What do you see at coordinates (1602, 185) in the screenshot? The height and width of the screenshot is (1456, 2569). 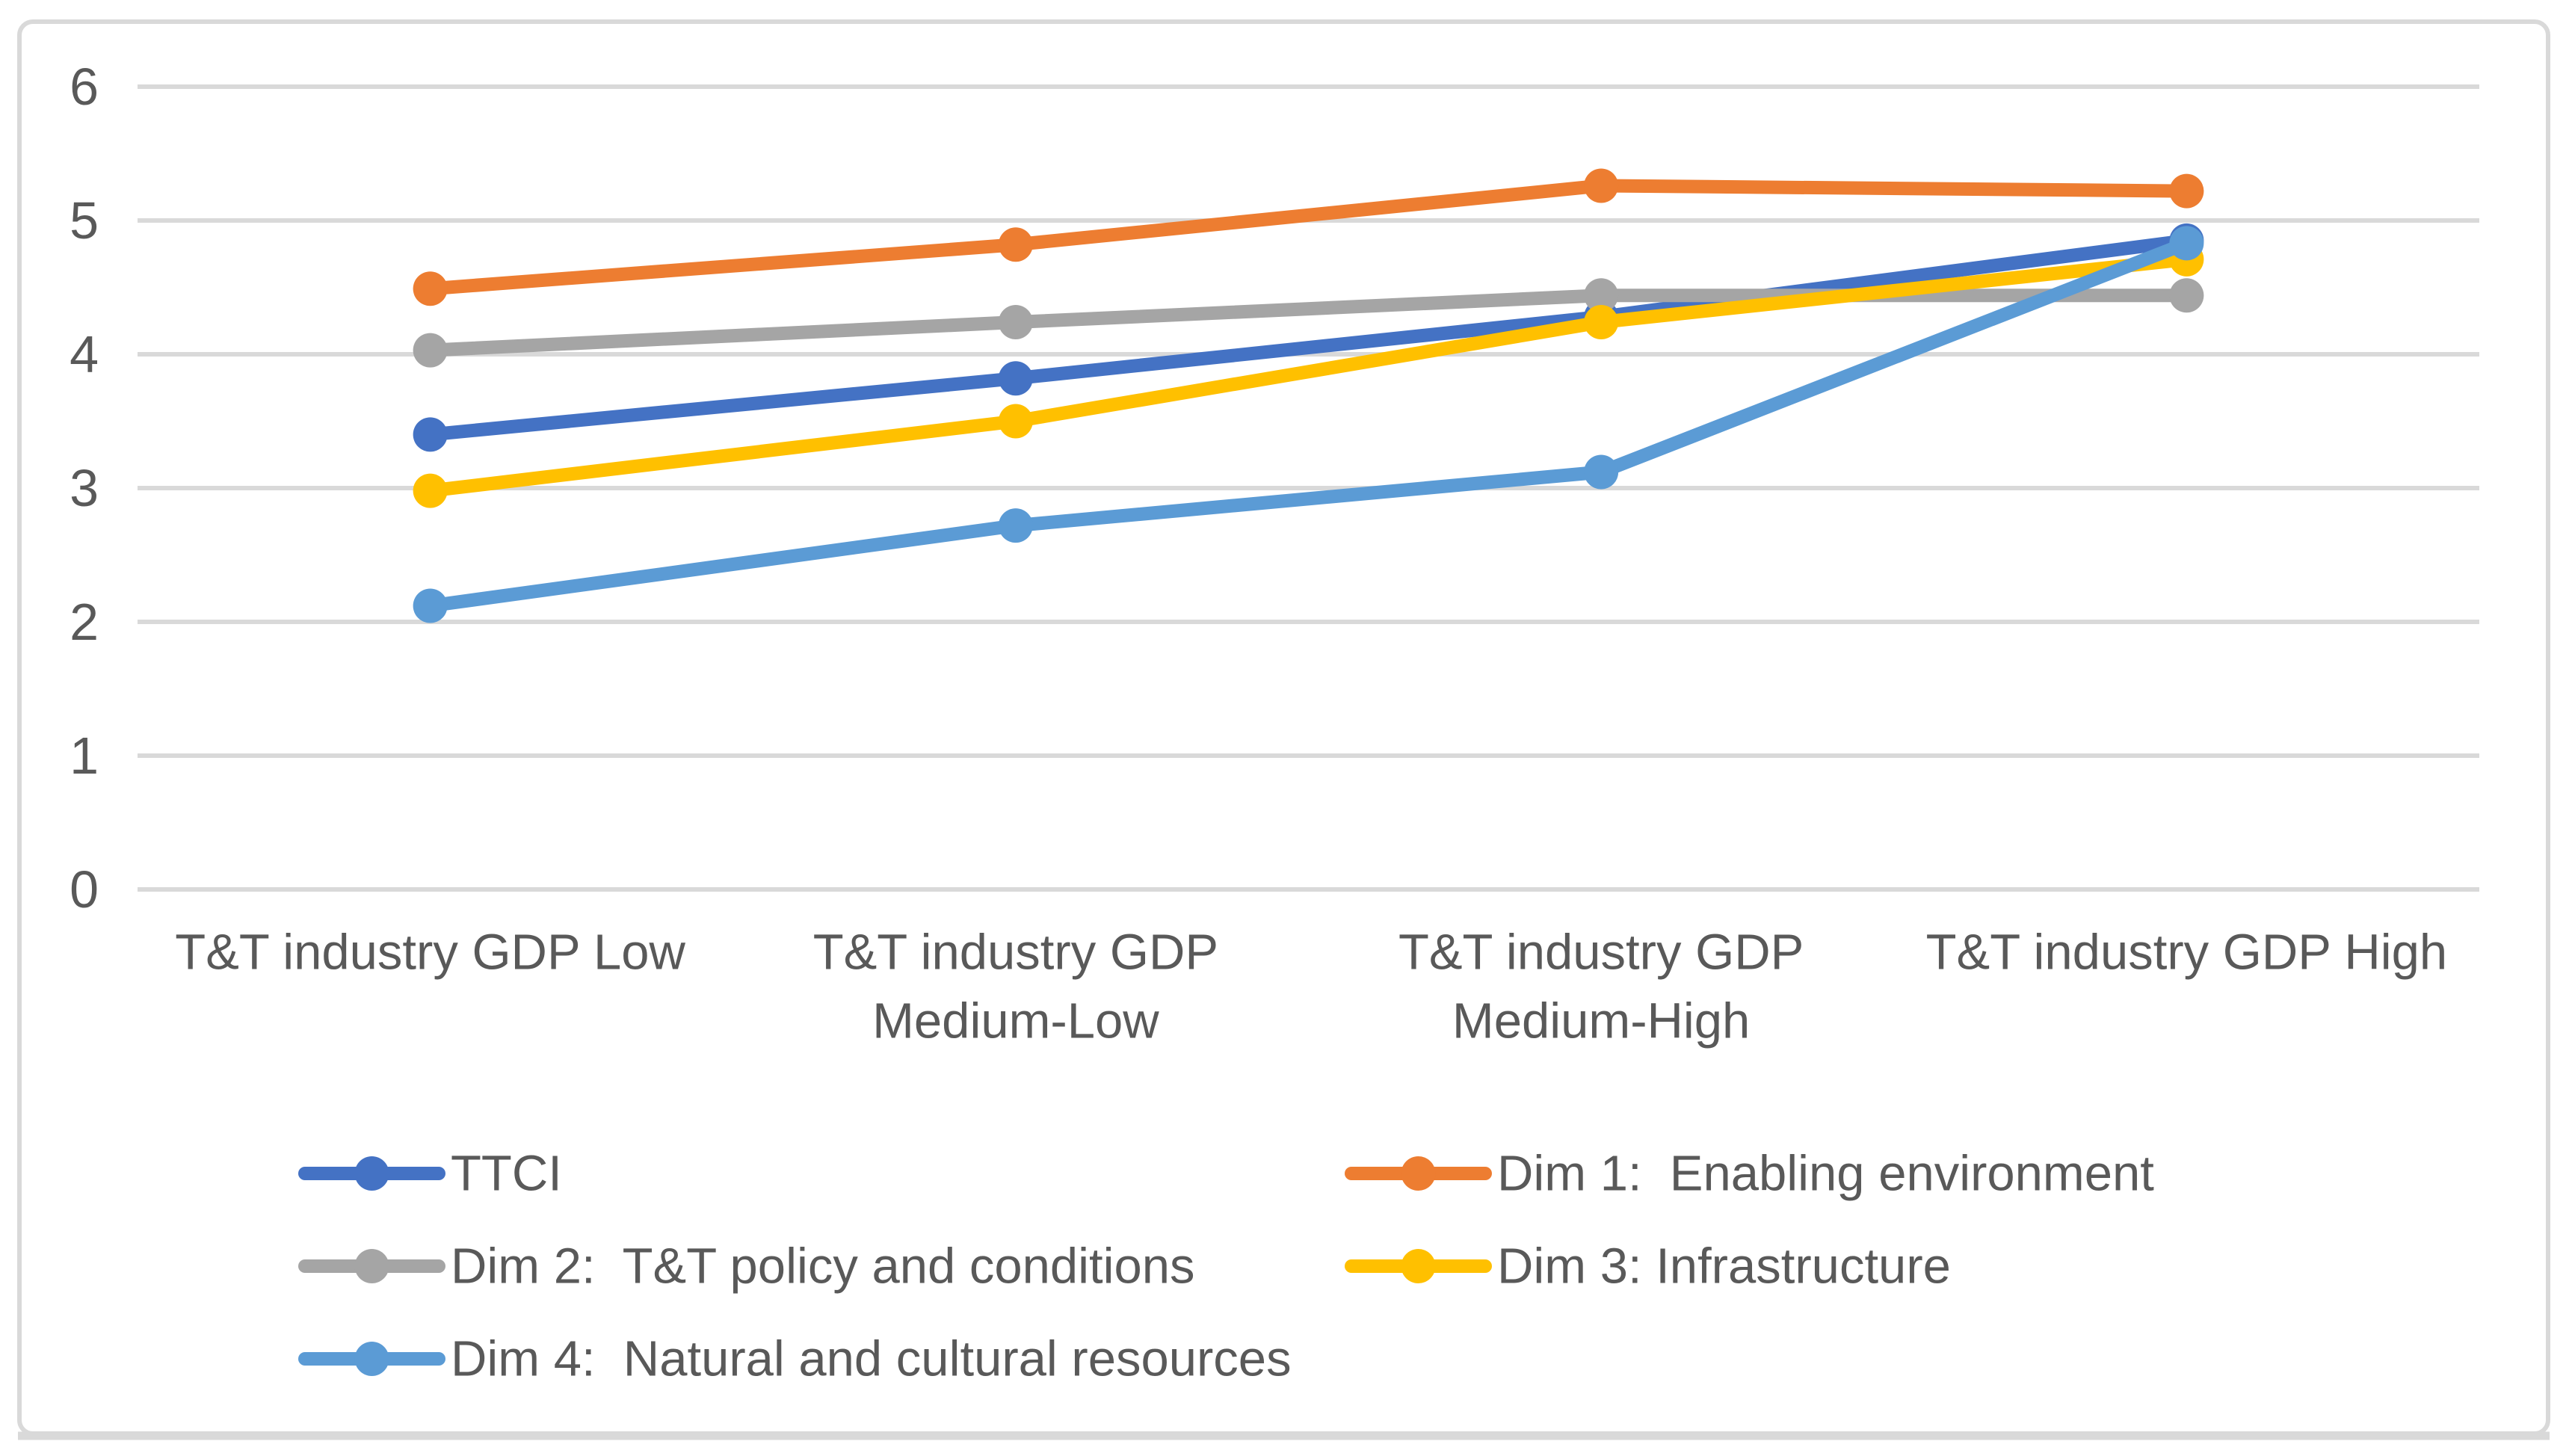 I see `data-point-s2-c3` at bounding box center [1602, 185].